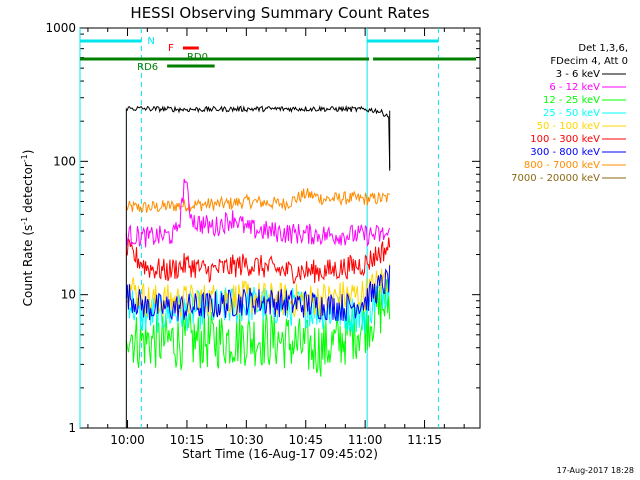 This screenshot has height=480, width=640. What do you see at coordinates (571, 113) in the screenshot?
I see `legend-label: 25 - 50 keV` at bounding box center [571, 113].